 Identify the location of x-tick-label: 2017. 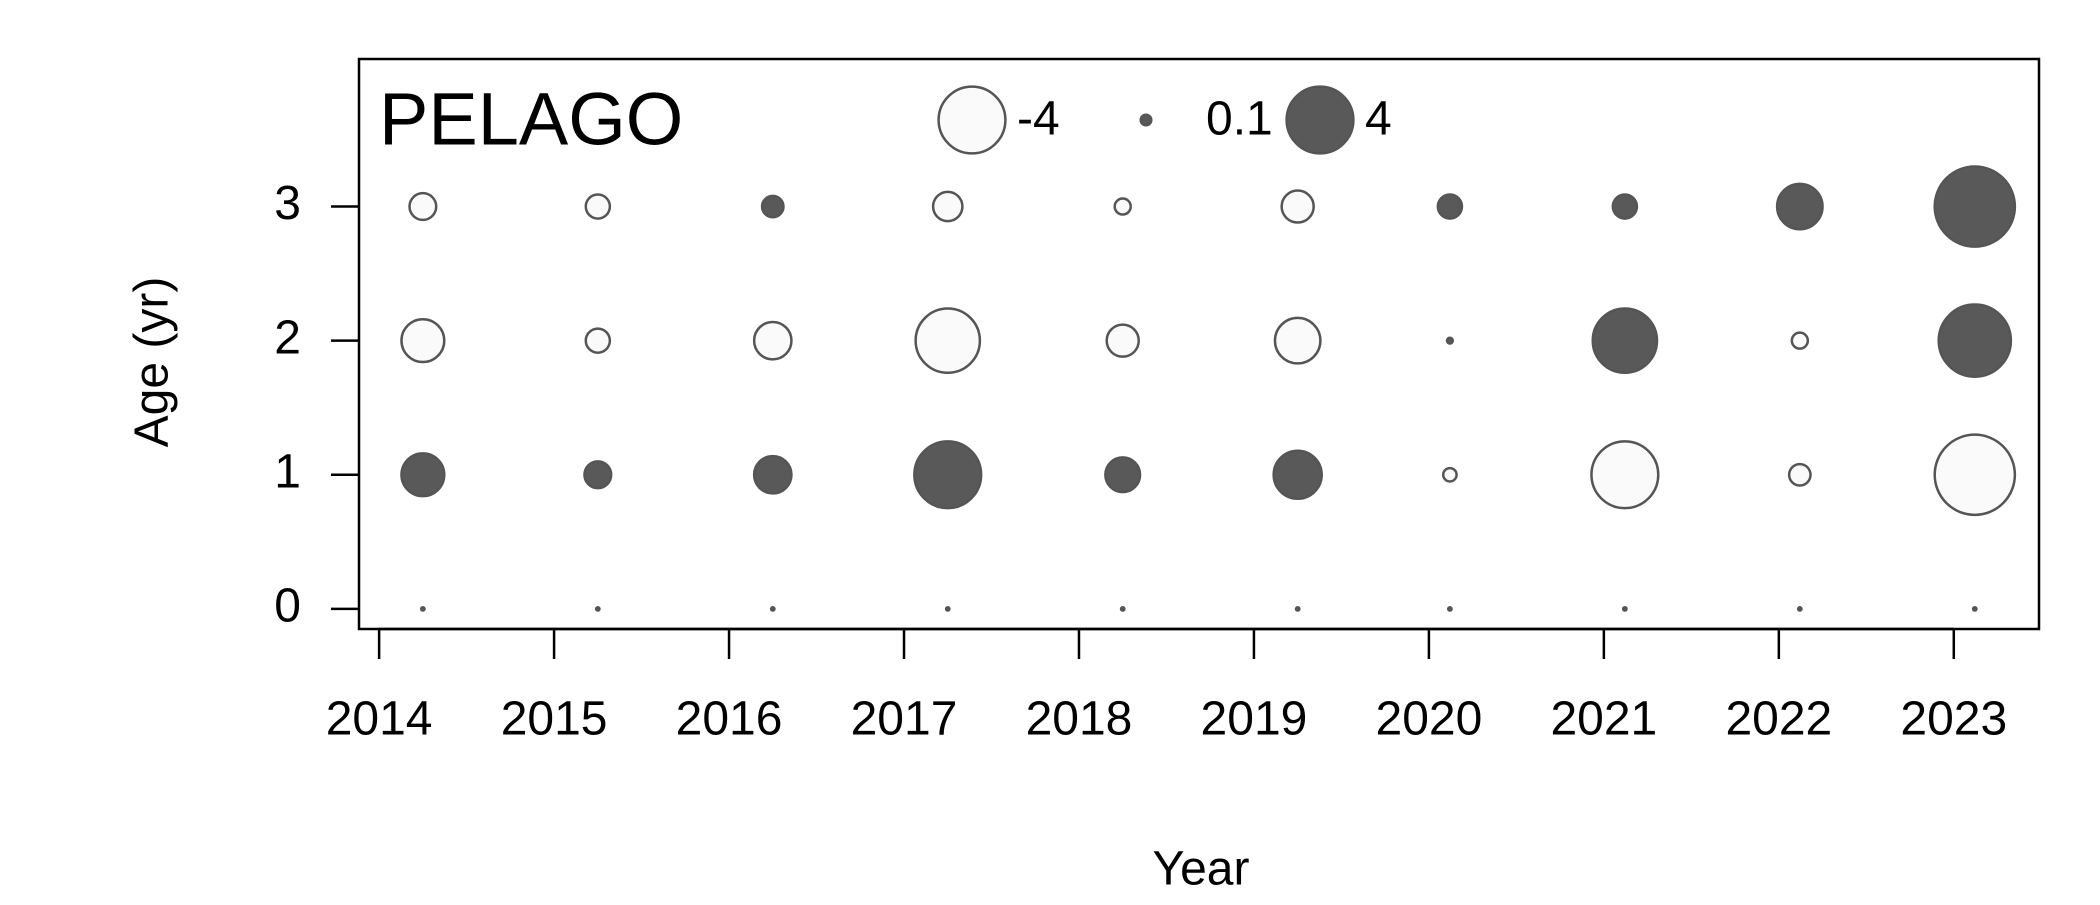
(904, 719).